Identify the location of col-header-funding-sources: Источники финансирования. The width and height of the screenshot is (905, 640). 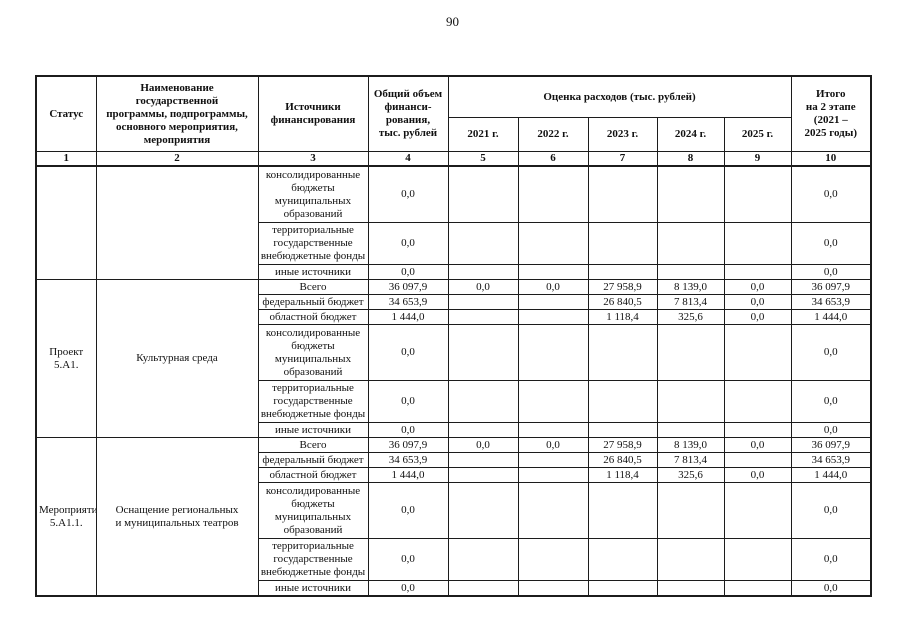
(313, 113).